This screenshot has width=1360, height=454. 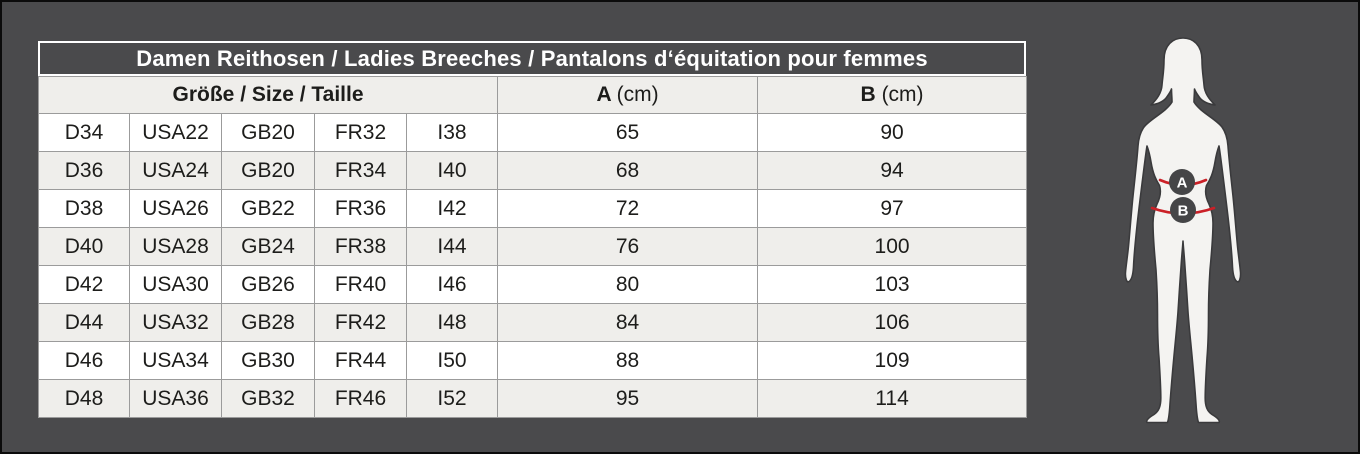 What do you see at coordinates (268, 360) in the screenshot?
I see `cell-size-gb: GB30` at bounding box center [268, 360].